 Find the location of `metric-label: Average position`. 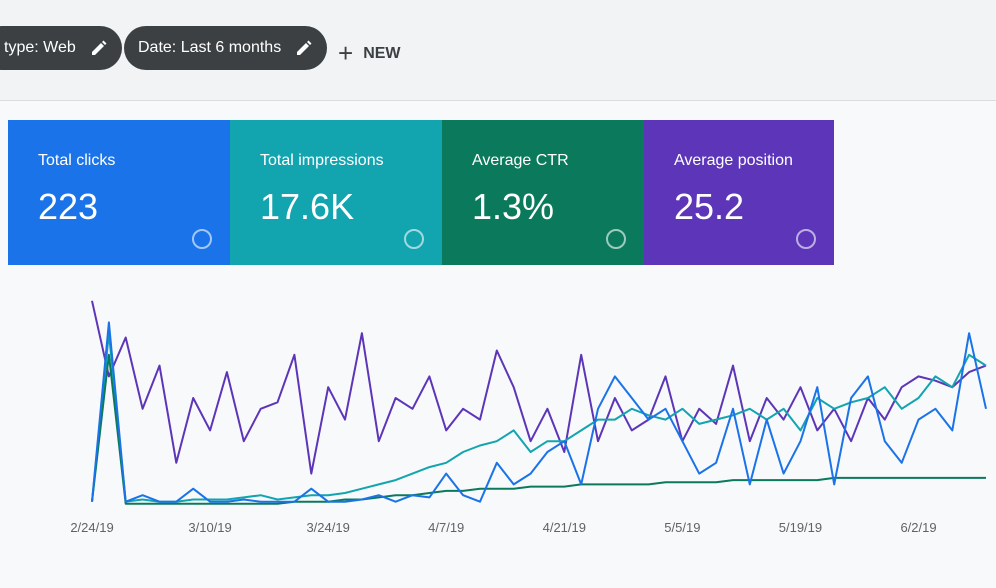

metric-label: Average position is located at coordinates (733, 160).